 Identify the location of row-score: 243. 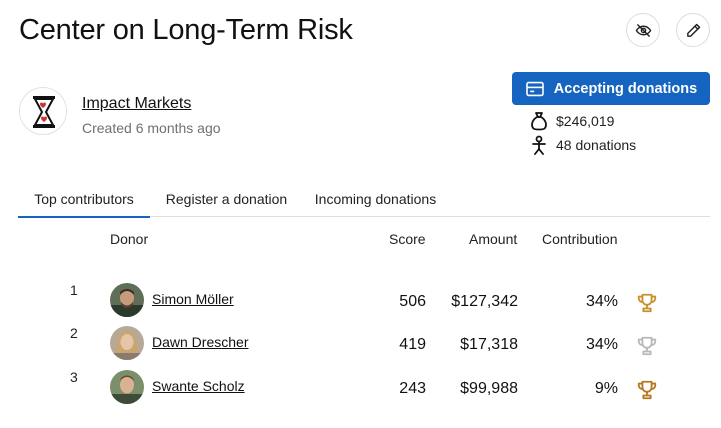
(412, 388).